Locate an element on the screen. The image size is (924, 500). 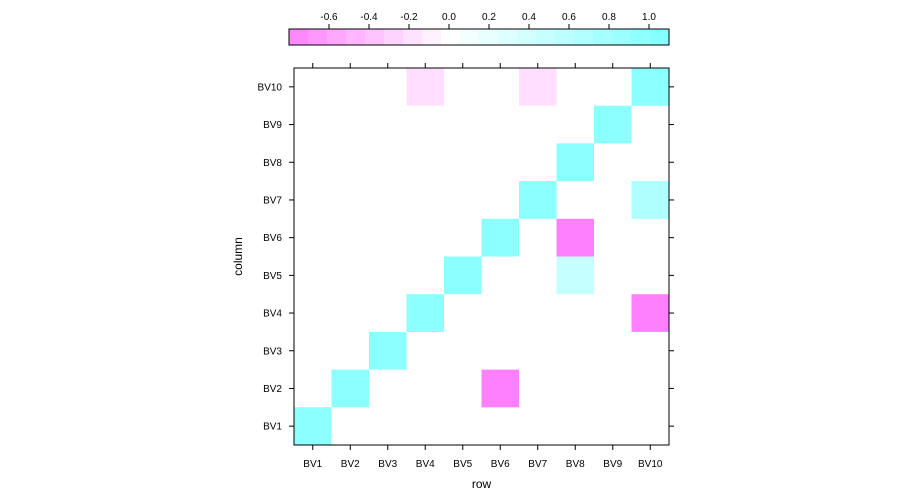
y-axis-title: column is located at coordinates (238, 256).